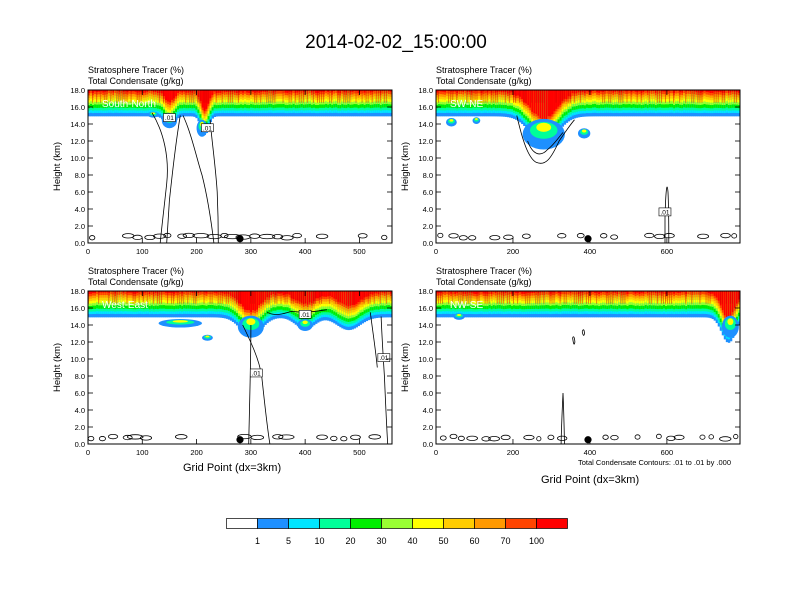  Describe the element at coordinates (196, 452) in the screenshot. I see `x-tick-label: 200` at that location.